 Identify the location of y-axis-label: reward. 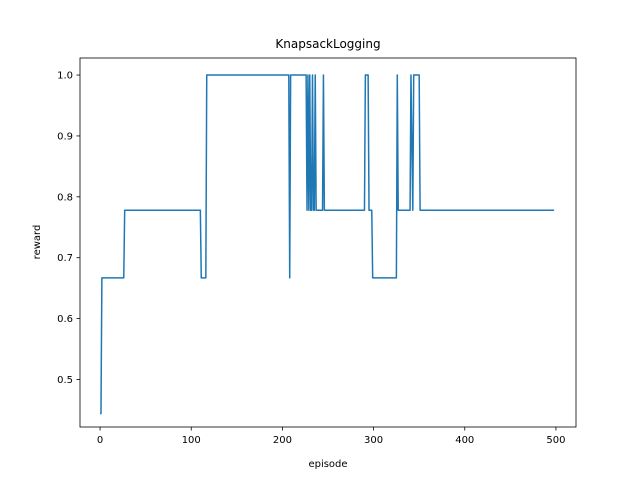
(37, 242).